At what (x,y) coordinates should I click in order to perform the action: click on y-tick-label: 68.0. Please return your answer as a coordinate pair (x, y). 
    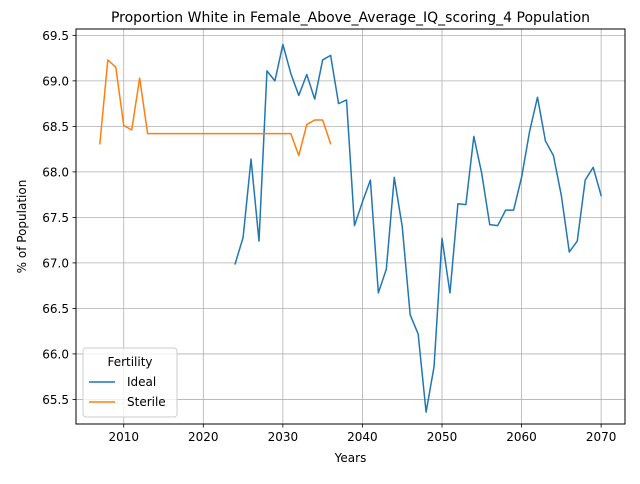
    Looking at the image, I should click on (55, 172).